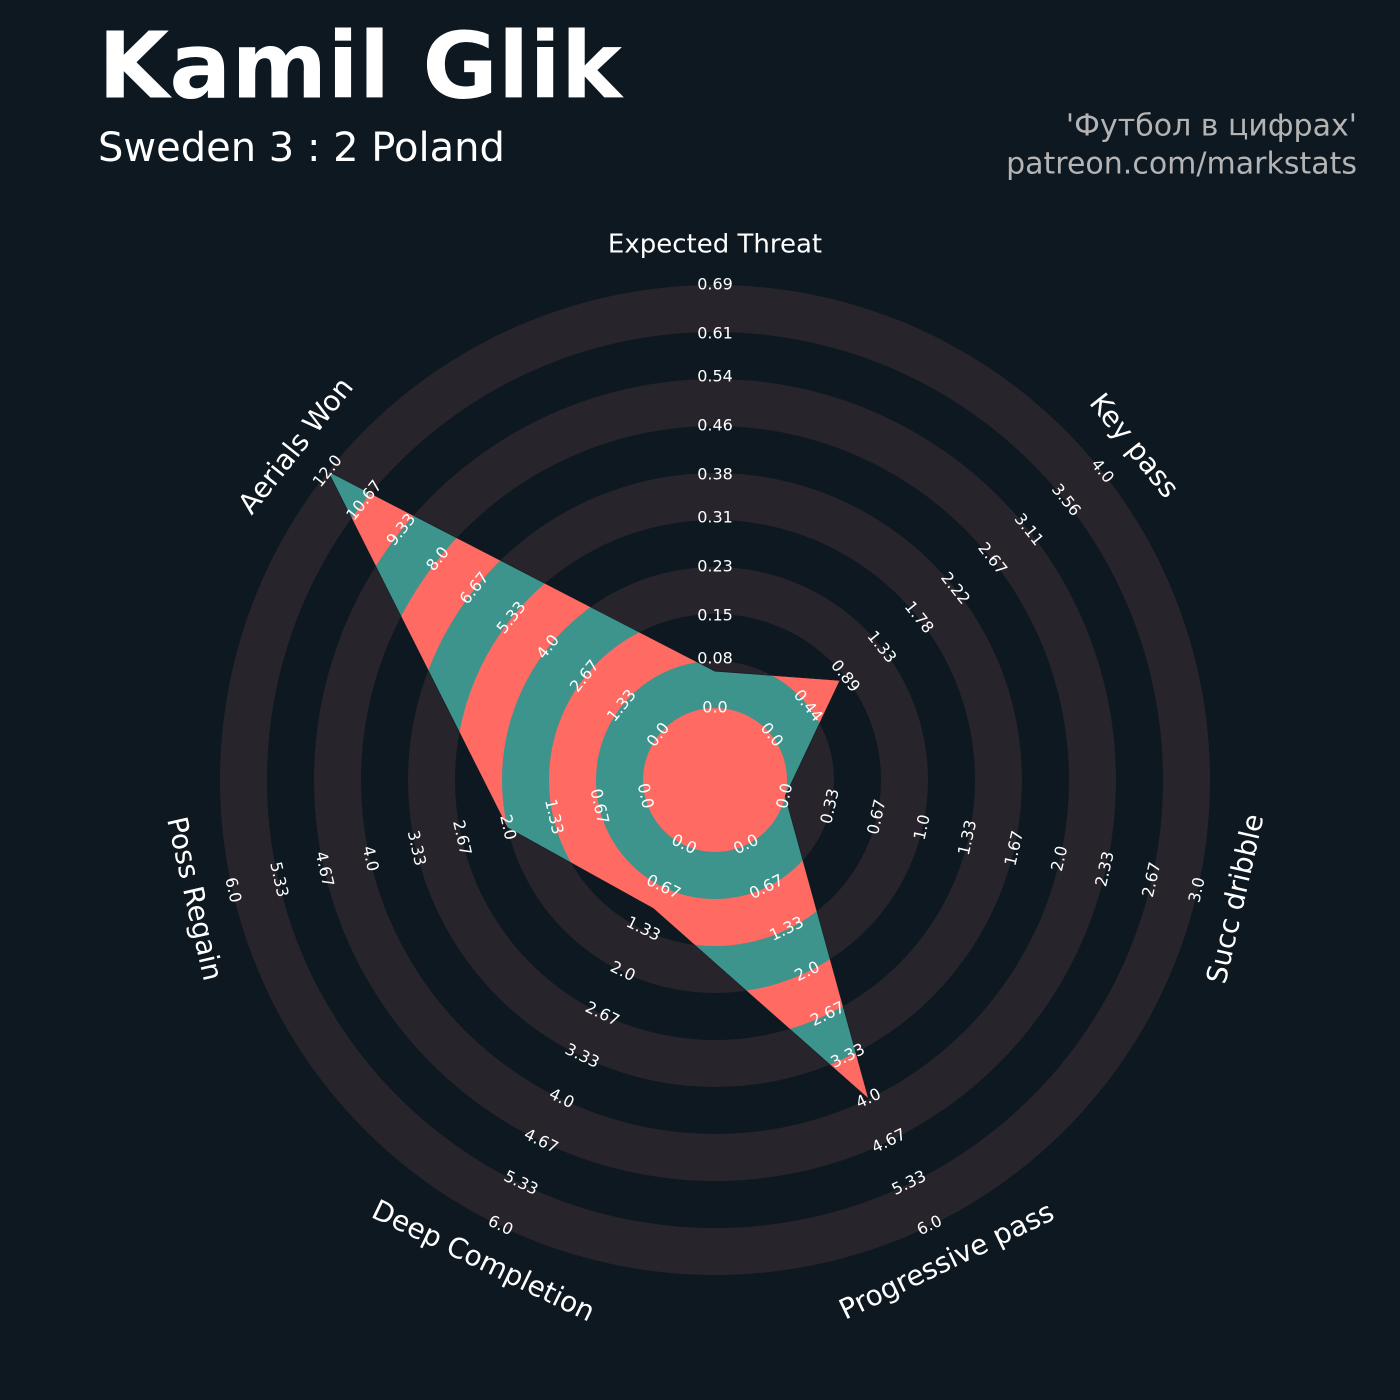 This screenshot has width=1400, height=1400. I want to click on credit: patreon.com/markstats, so click(1181, 164).